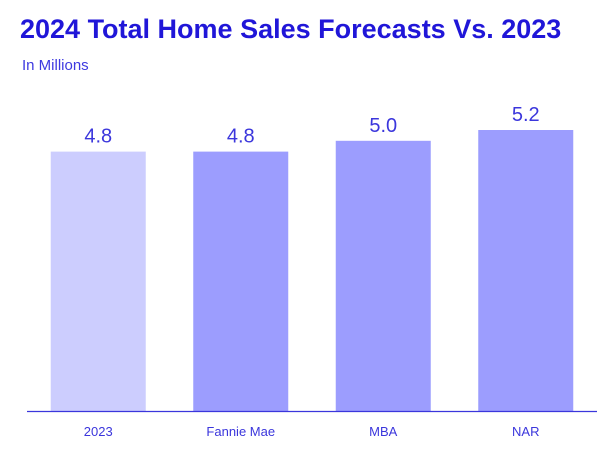 The width and height of the screenshot is (612, 460). I want to click on data-label: 5.0, so click(383, 126).